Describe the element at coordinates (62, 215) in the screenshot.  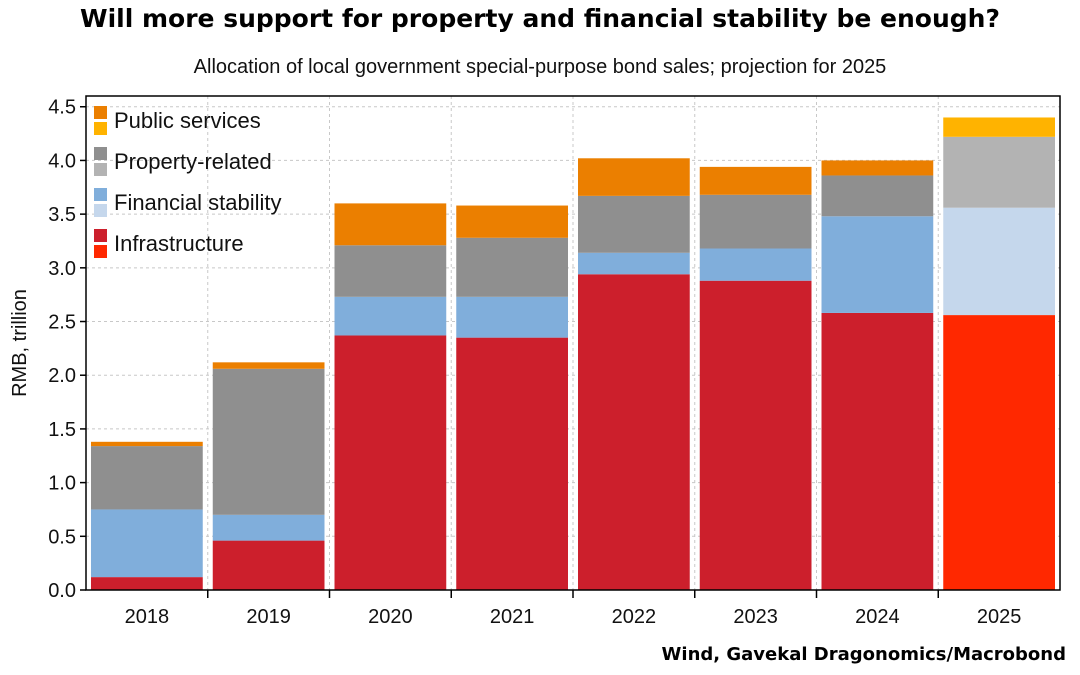
I see `y-tick-label: 3.5` at that location.